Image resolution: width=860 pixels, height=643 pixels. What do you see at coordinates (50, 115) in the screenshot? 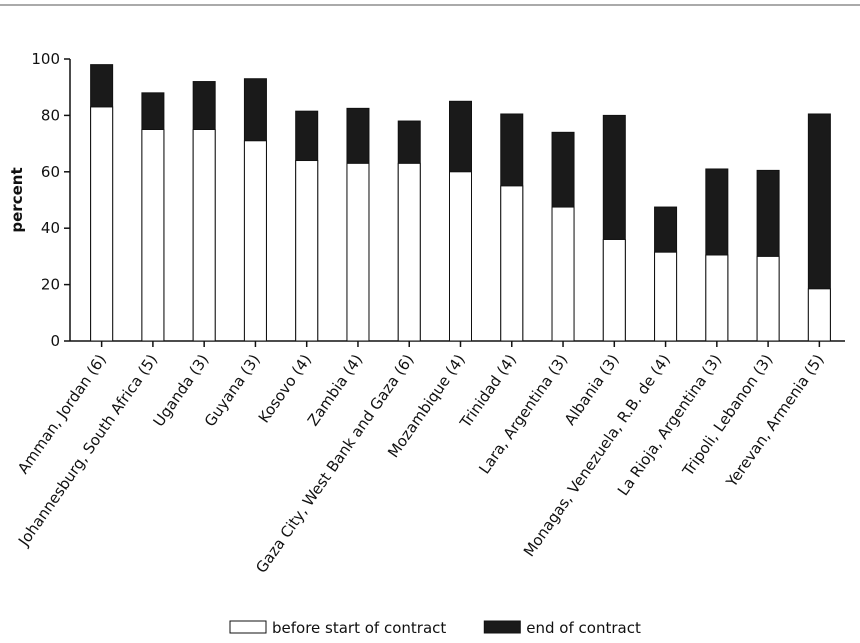
I see `y-tick-label: 80` at bounding box center [50, 115].